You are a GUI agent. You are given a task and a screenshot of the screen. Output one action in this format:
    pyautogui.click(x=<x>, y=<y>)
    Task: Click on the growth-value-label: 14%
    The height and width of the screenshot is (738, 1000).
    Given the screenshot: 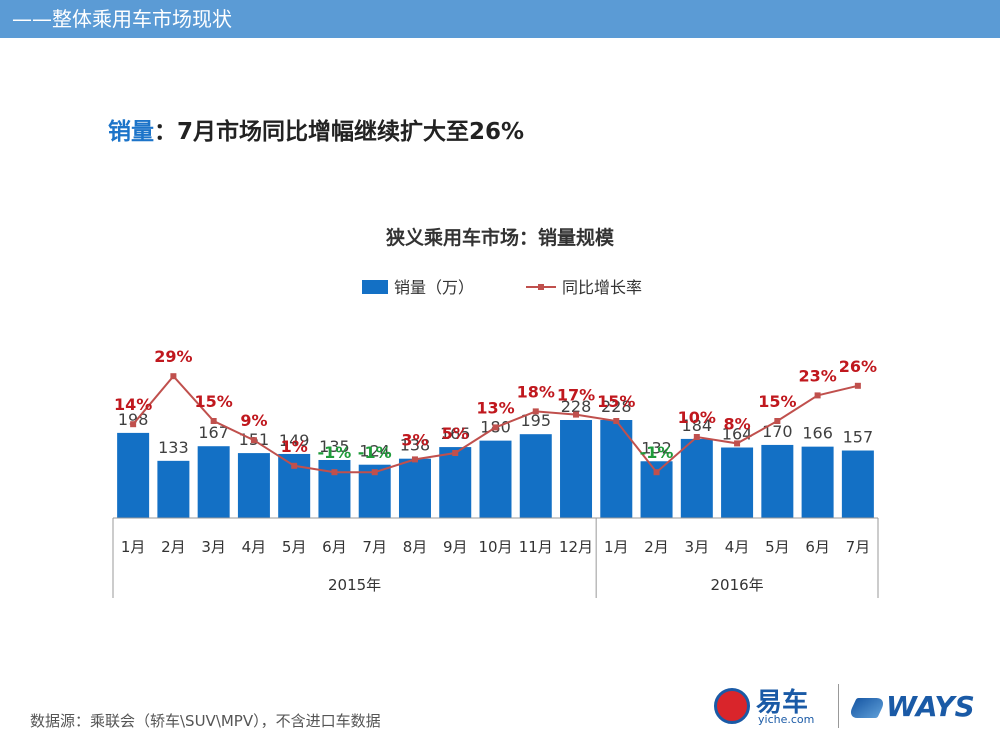 What is the action you would take?
    pyautogui.click(x=133, y=404)
    